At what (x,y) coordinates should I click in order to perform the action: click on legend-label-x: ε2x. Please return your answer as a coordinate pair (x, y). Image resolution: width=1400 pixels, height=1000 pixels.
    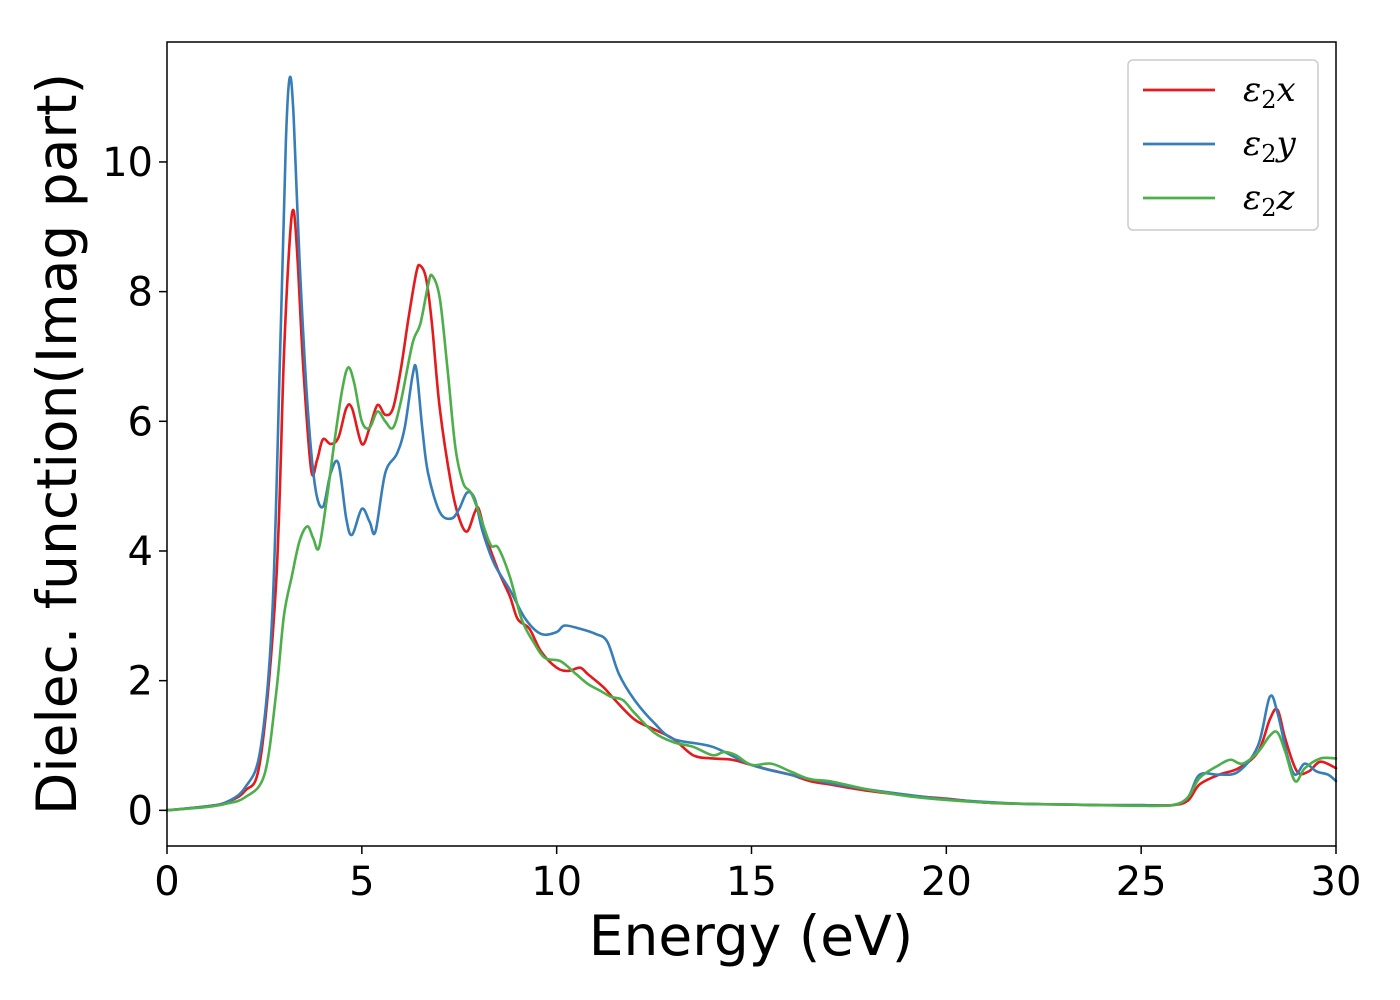
    Looking at the image, I should click on (1269, 92).